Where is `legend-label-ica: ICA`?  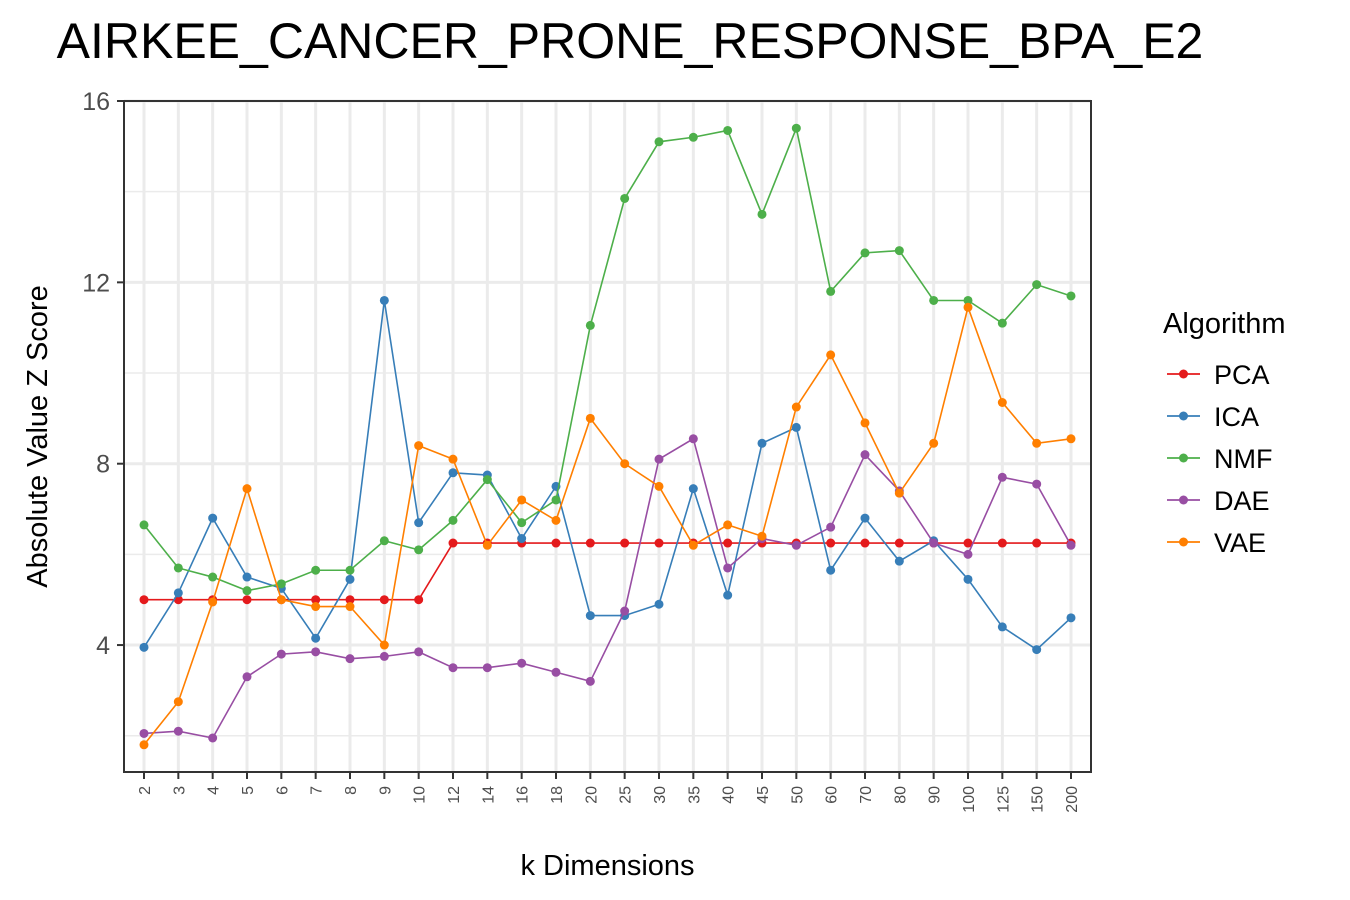
legend-label-ica: ICA is located at coordinates (1236, 417).